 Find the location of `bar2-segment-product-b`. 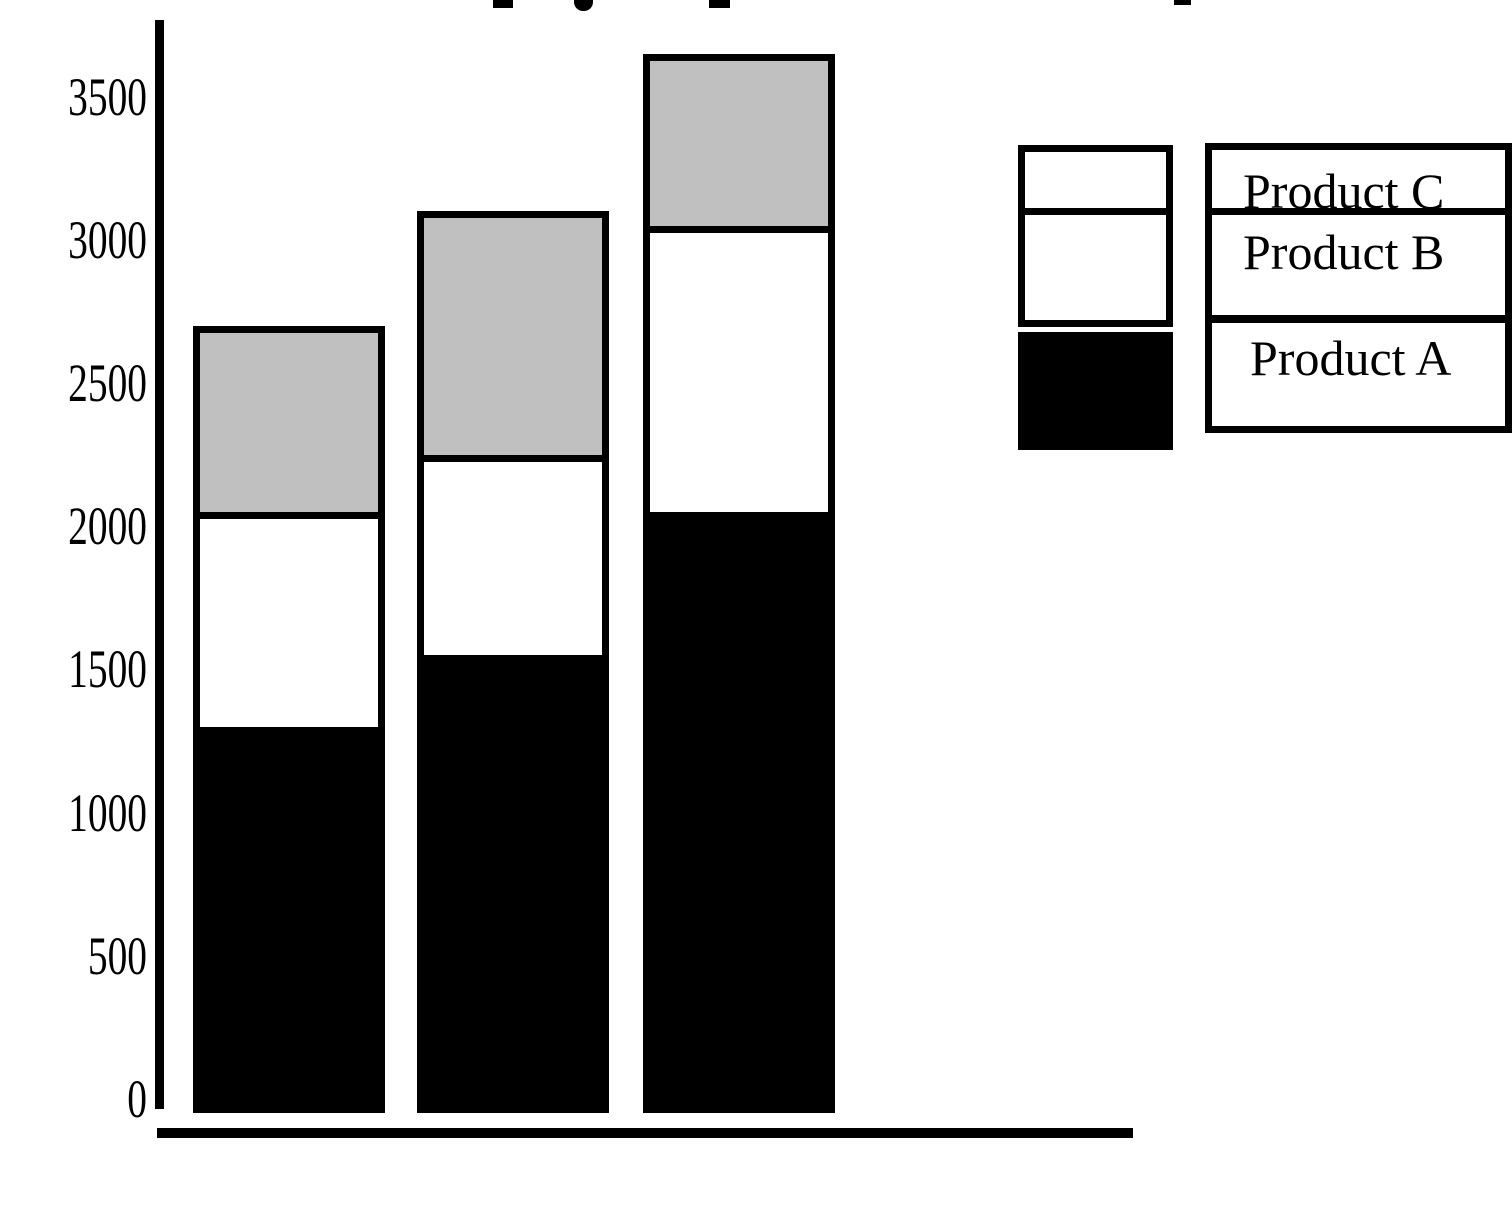

bar2-segment-product-b is located at coordinates (513, 555).